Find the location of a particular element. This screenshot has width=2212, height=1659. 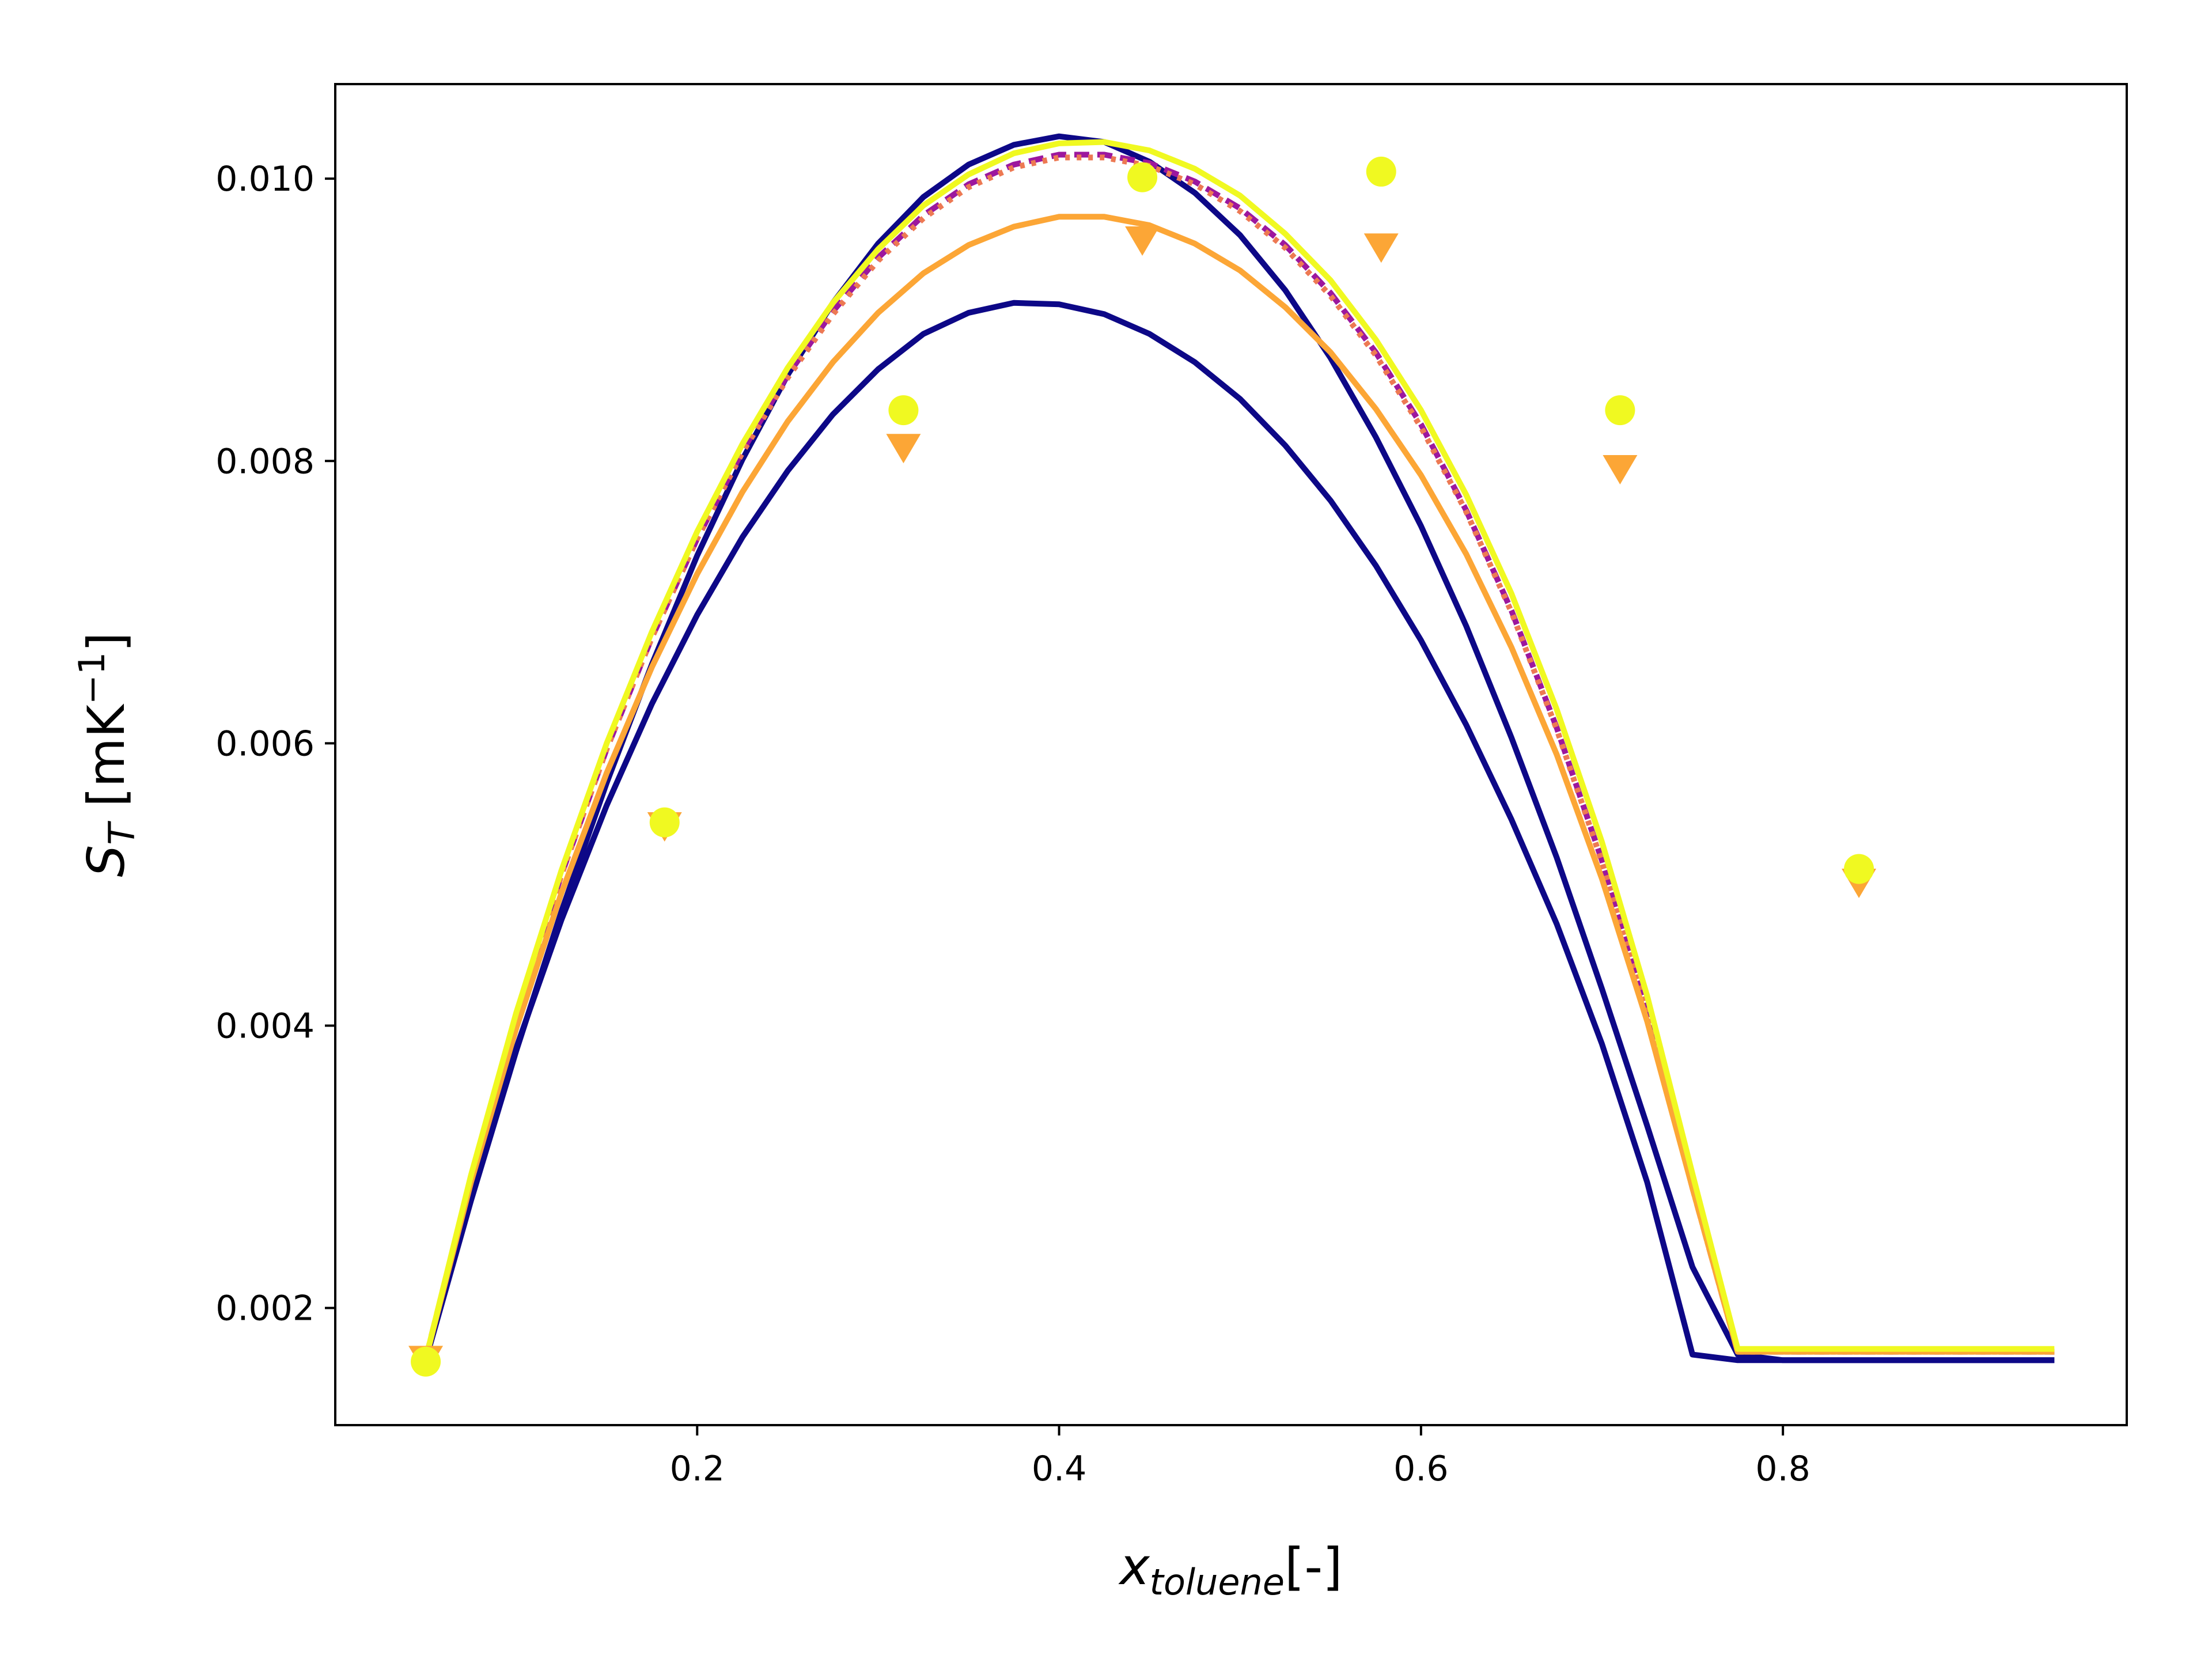

y-tick-label: 0.010 is located at coordinates (265, 179).